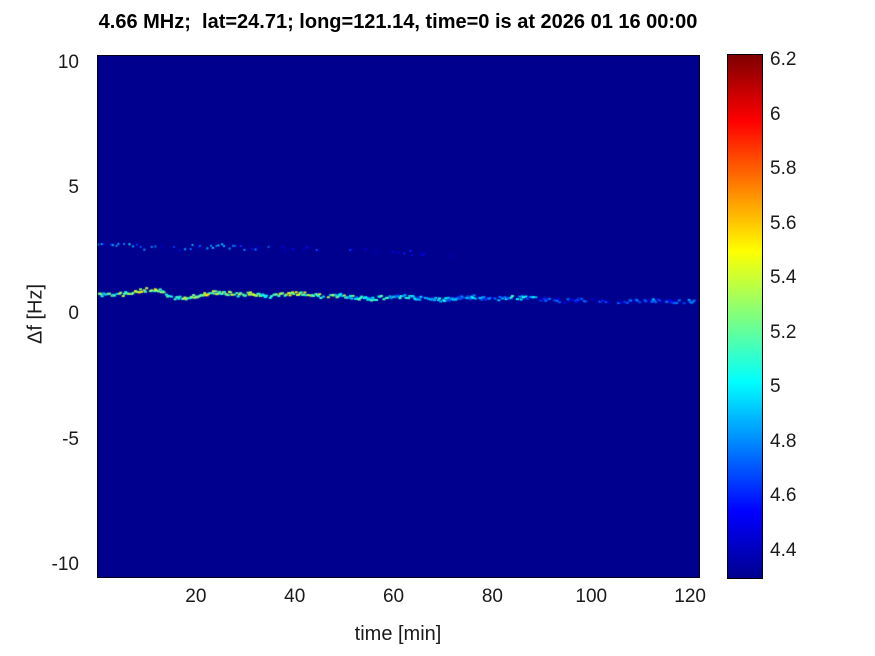  I want to click on x-tick-label: 60, so click(393, 596).